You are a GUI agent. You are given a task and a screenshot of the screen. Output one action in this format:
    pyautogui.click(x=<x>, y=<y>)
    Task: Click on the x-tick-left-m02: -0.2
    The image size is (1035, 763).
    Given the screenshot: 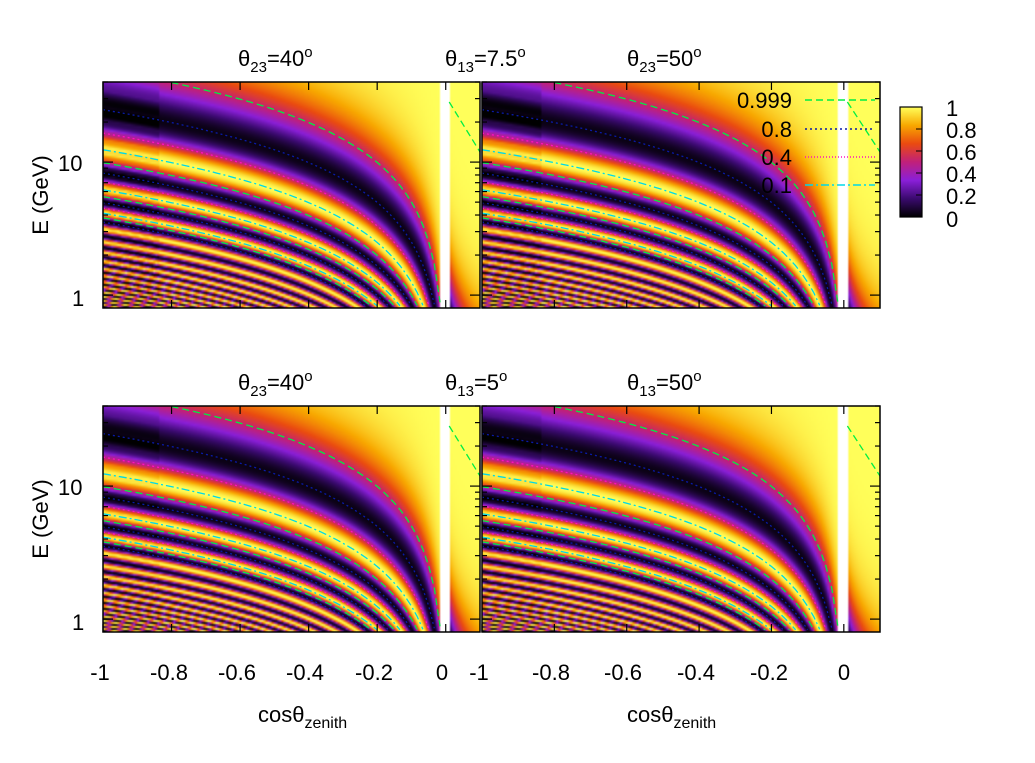 What is the action you would take?
    pyautogui.click(x=374, y=672)
    